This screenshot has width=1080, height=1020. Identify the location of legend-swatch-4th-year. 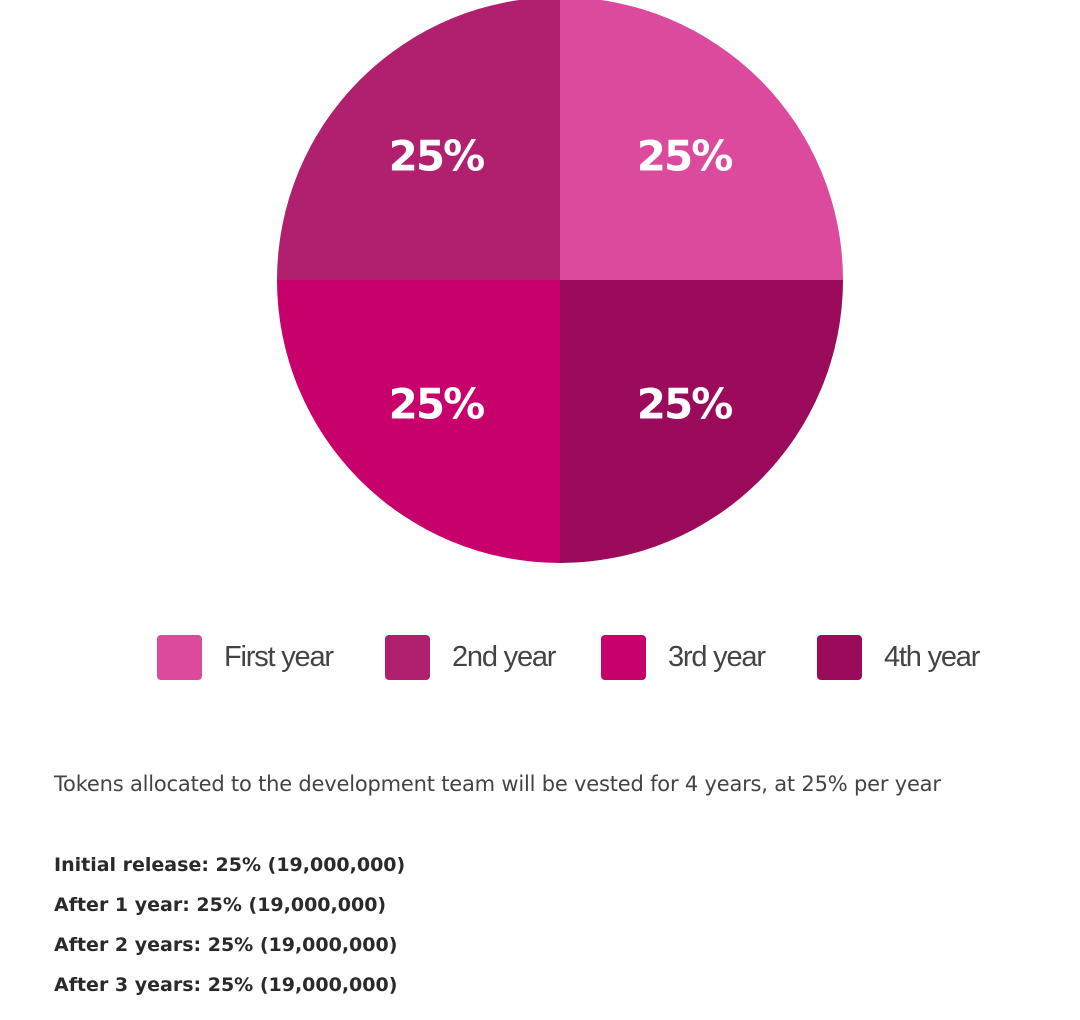
(839, 657).